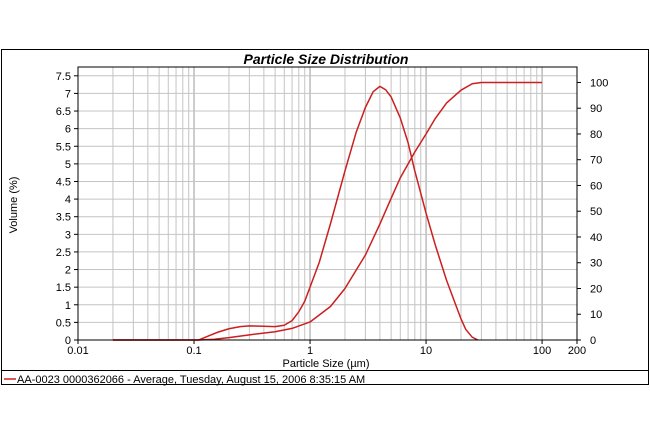 The width and height of the screenshot is (650, 437). I want to click on y2-tick-label: 20, so click(596, 289).